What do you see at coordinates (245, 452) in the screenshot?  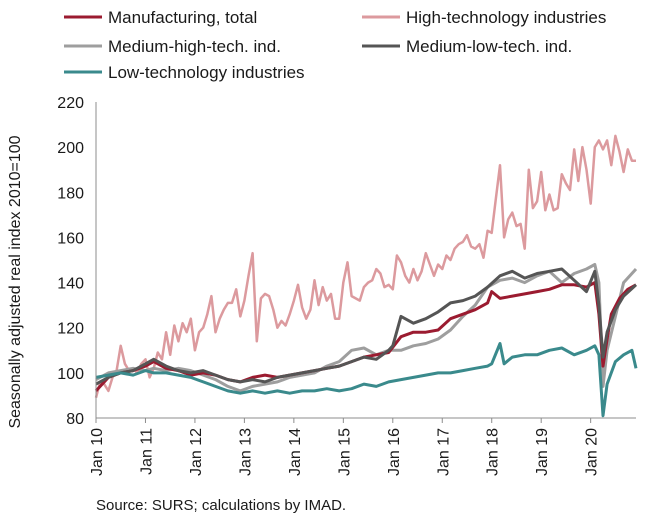 I see `x-tick-label: Jan 13` at bounding box center [245, 452].